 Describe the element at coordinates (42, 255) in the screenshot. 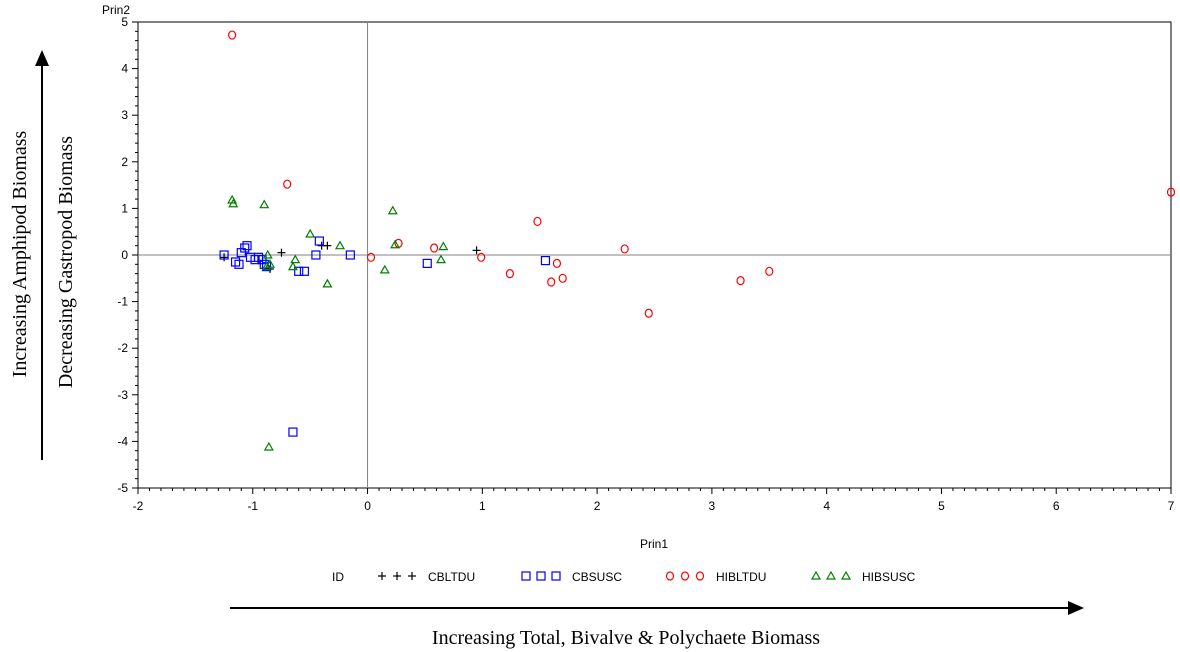

I see `y-direction-arrow` at that location.